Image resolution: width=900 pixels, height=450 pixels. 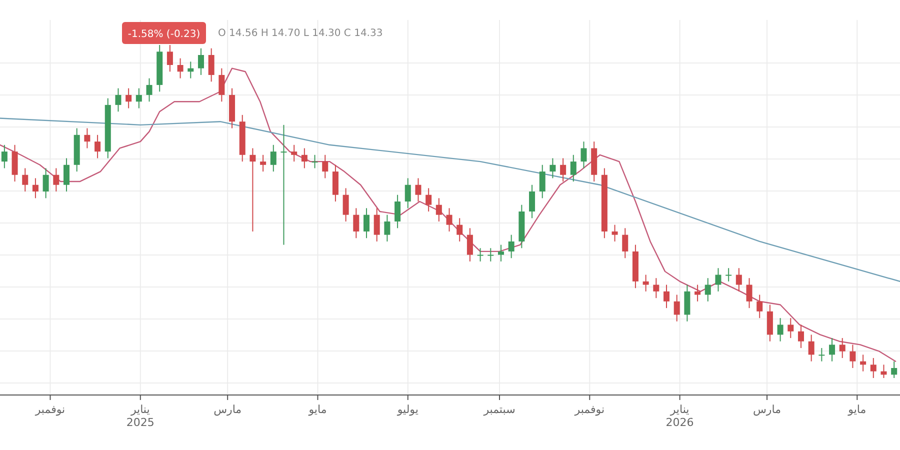 I want to click on x-tick-label: سبتمبر, so click(x=499, y=409).